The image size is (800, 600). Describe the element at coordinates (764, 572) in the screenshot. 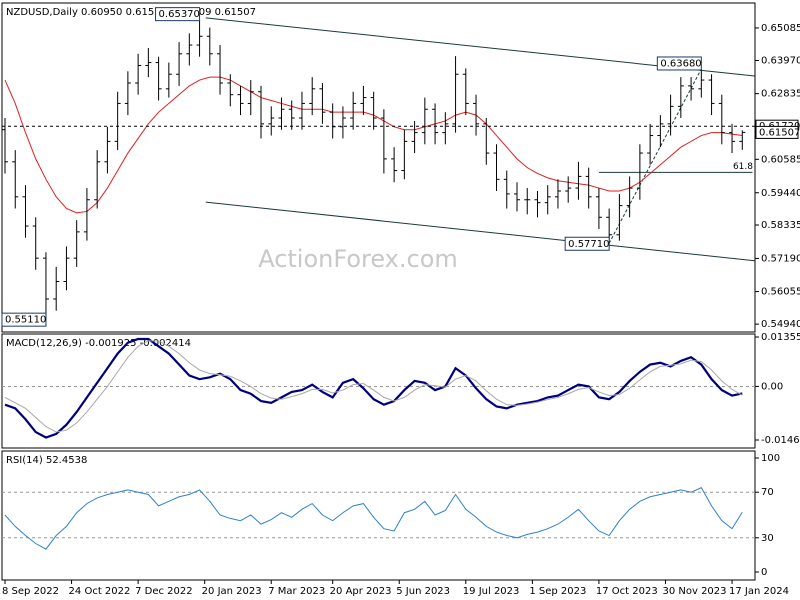

I see `y-tick-label: 0` at that location.